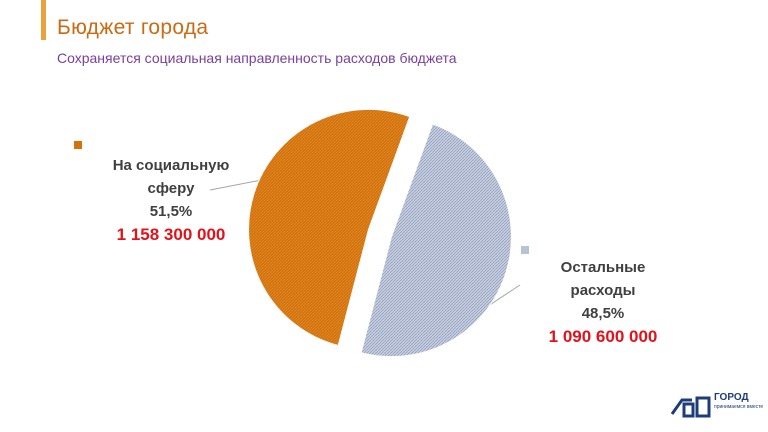  What do you see at coordinates (603, 290) in the screenshot?
I see `slice-label-other-line2: расходы` at bounding box center [603, 290].